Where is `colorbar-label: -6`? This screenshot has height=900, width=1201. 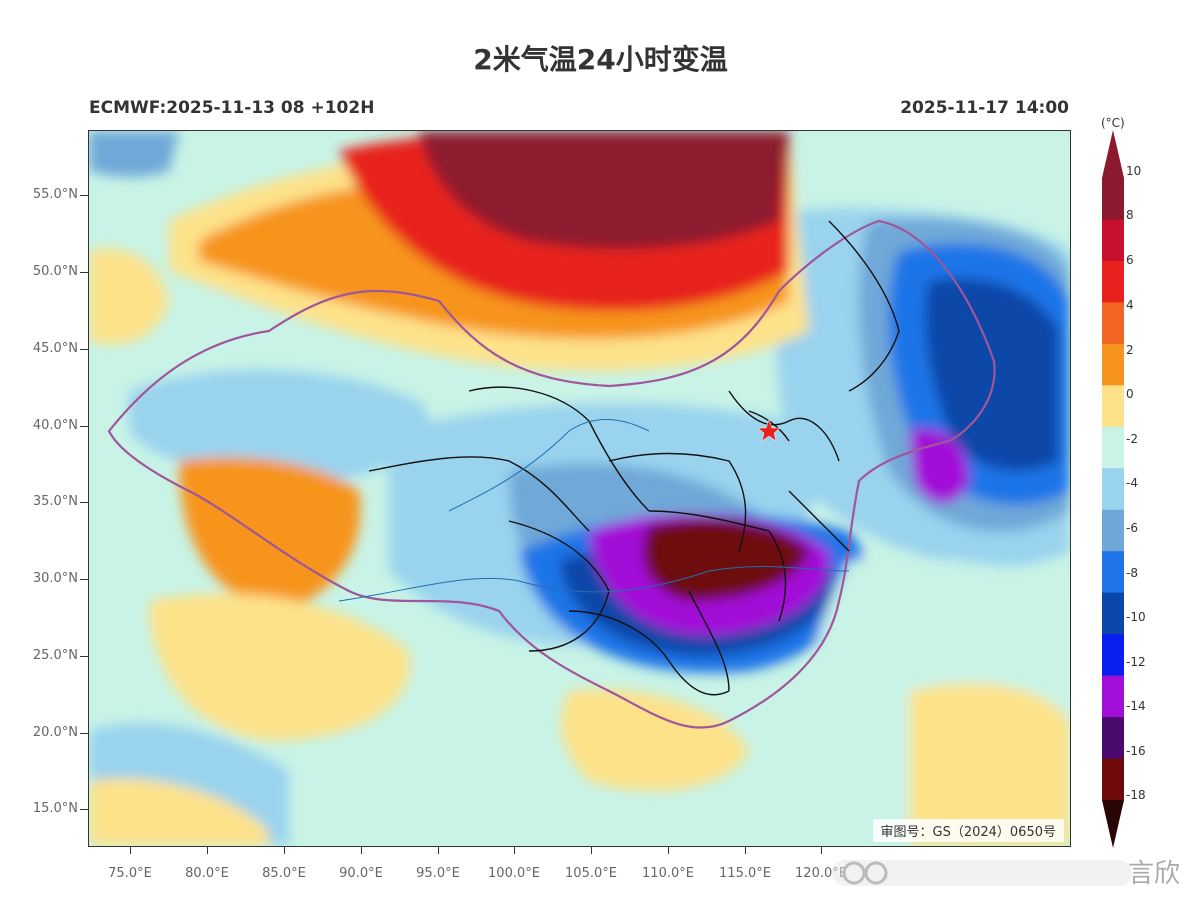 colorbar-label: -6 is located at coordinates (1132, 528).